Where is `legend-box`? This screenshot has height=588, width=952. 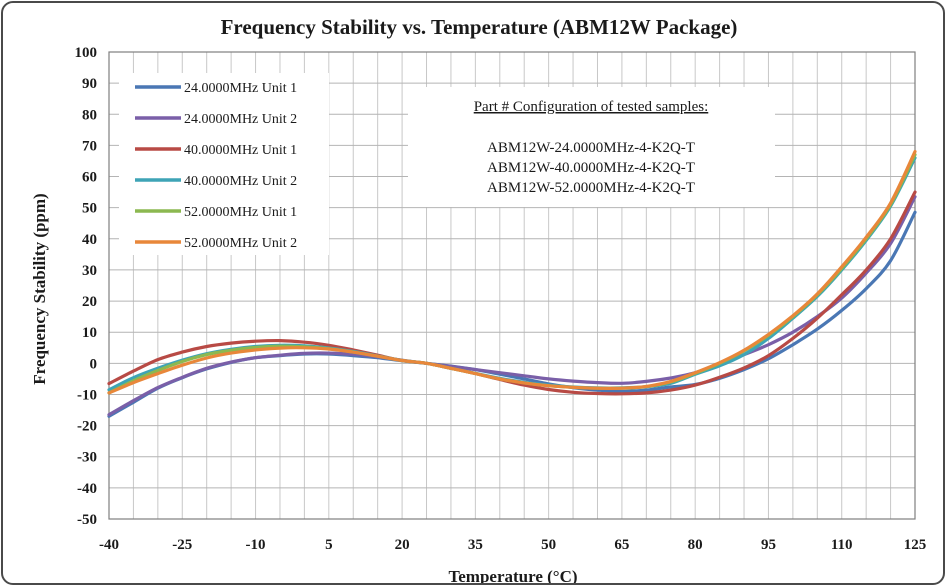
legend-box is located at coordinates (224, 164).